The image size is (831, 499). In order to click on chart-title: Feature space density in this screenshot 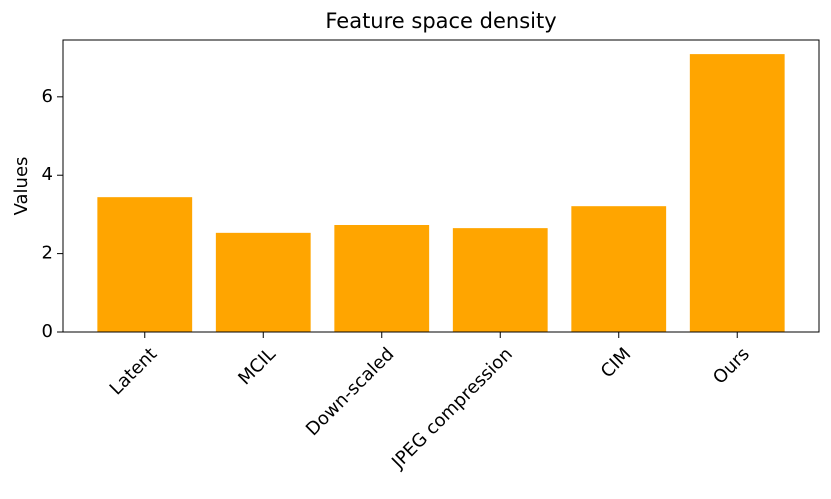, I will do `click(440, 21)`.